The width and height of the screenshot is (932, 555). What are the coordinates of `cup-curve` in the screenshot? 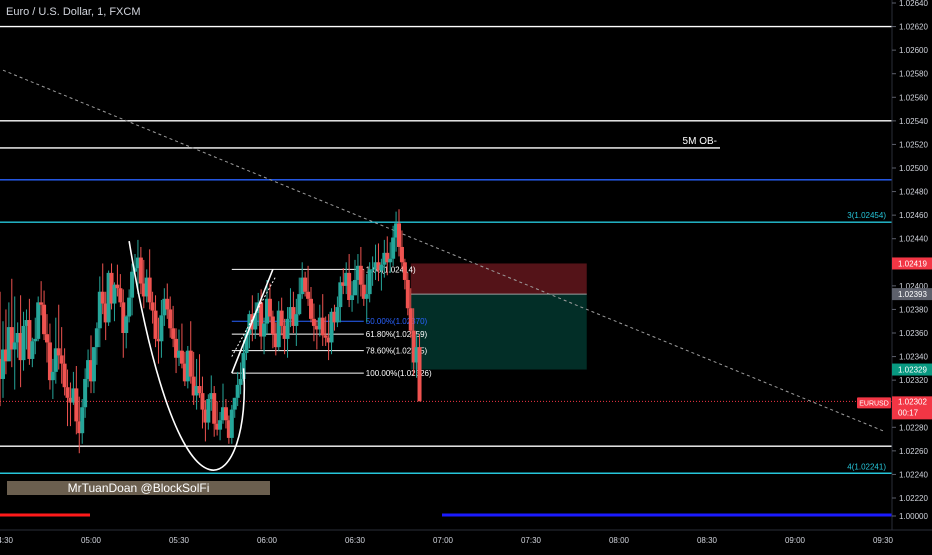 It's located at (187, 355).